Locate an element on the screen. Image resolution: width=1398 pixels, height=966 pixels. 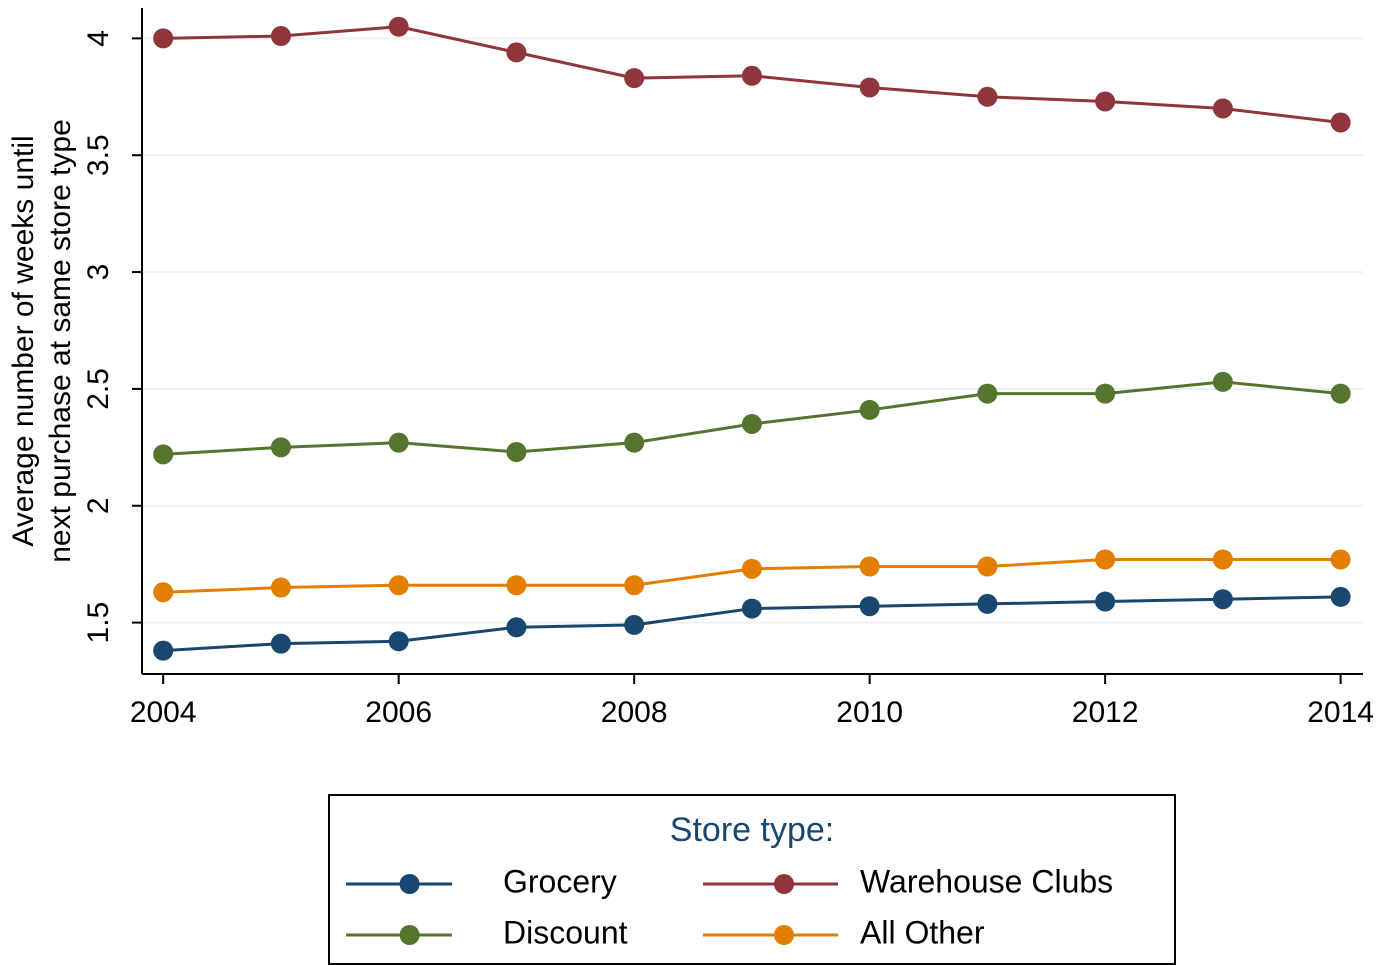
y-tick-label: 3 is located at coordinates (98, 272).